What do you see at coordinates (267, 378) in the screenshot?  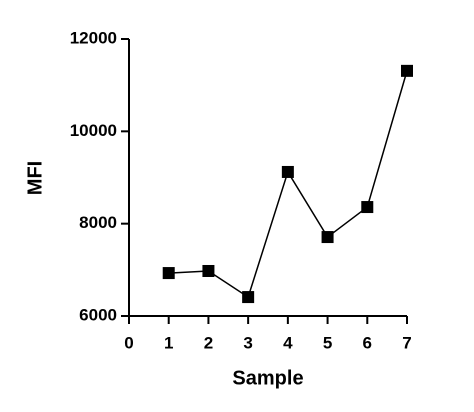 I see `x-axis-title: Sample` at bounding box center [267, 378].